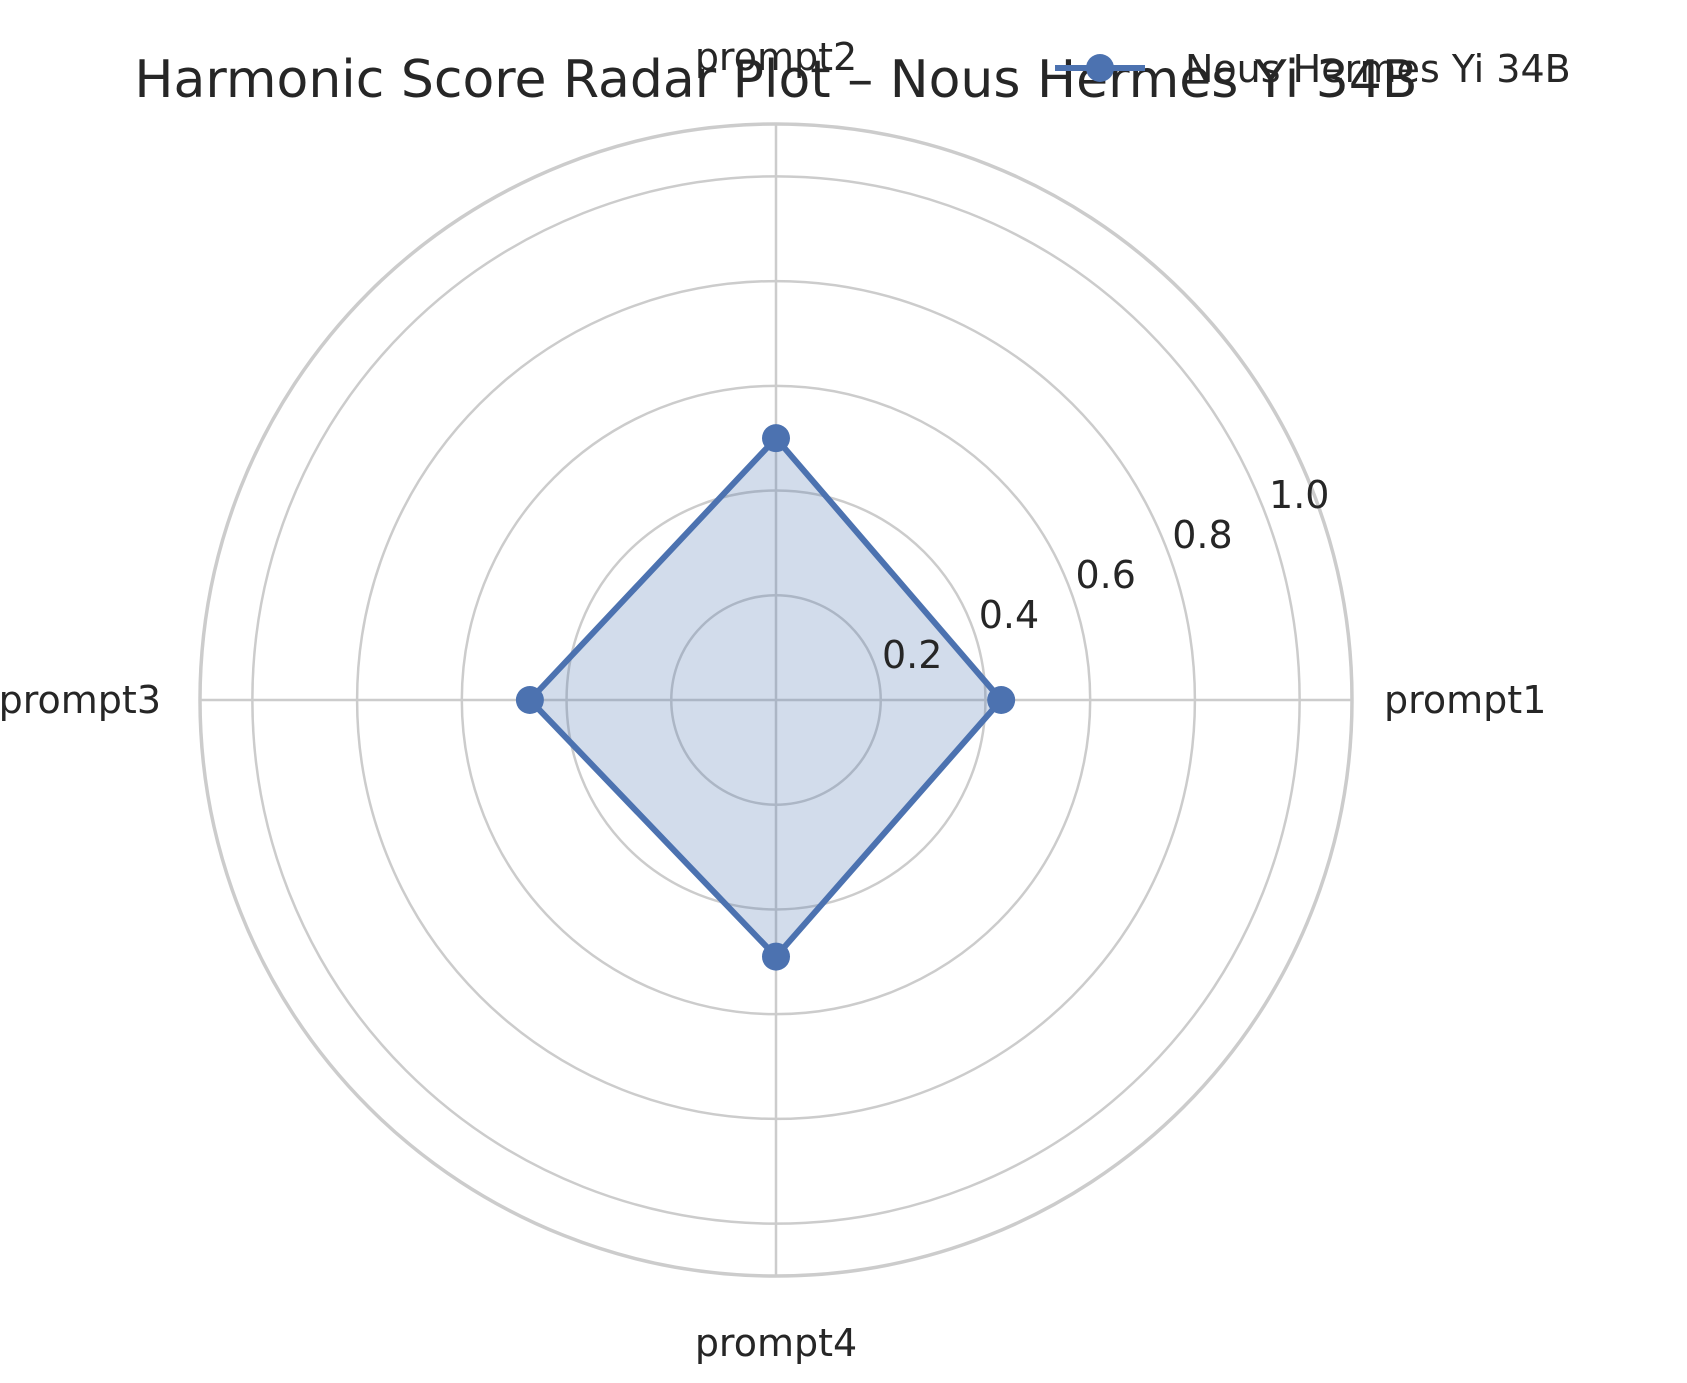  I want to click on series-fill-area, so click(765, 697).